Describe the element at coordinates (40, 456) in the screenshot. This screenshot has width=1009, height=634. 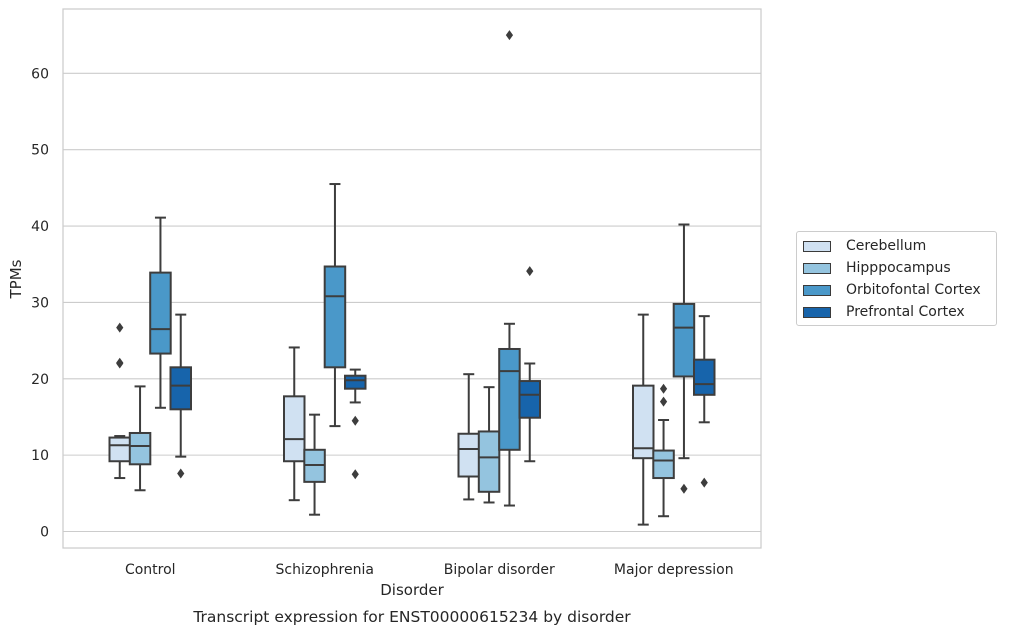
I see `y-tick-label: 10` at that location.